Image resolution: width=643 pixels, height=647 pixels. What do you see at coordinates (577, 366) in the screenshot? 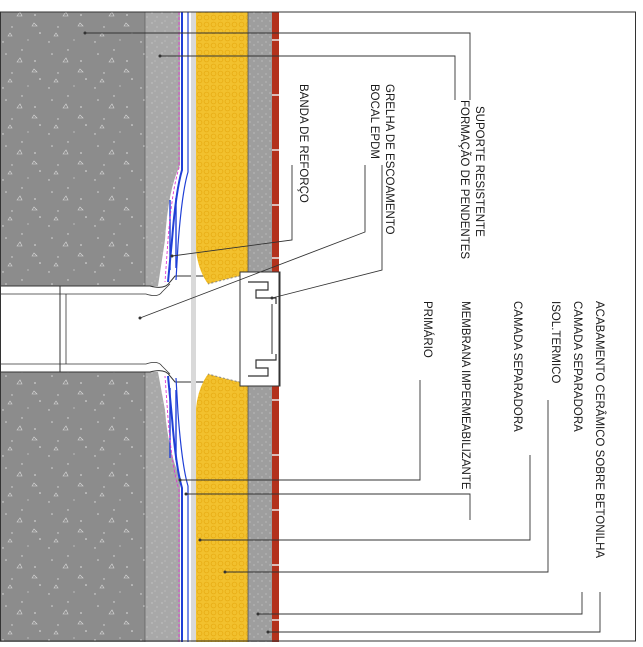
I see `label-camada-sep-1: CAMADA SEPARADORA` at bounding box center [577, 366].